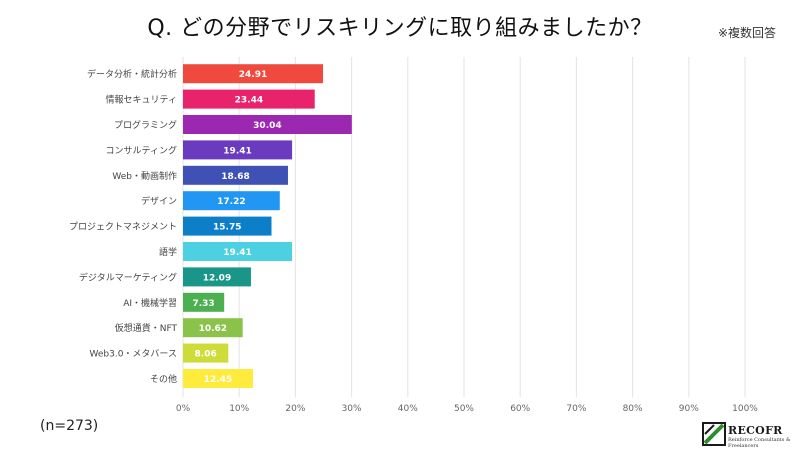 Image resolution: width=800 pixels, height=460 pixels. I want to click on category-label: その他, so click(163, 379).